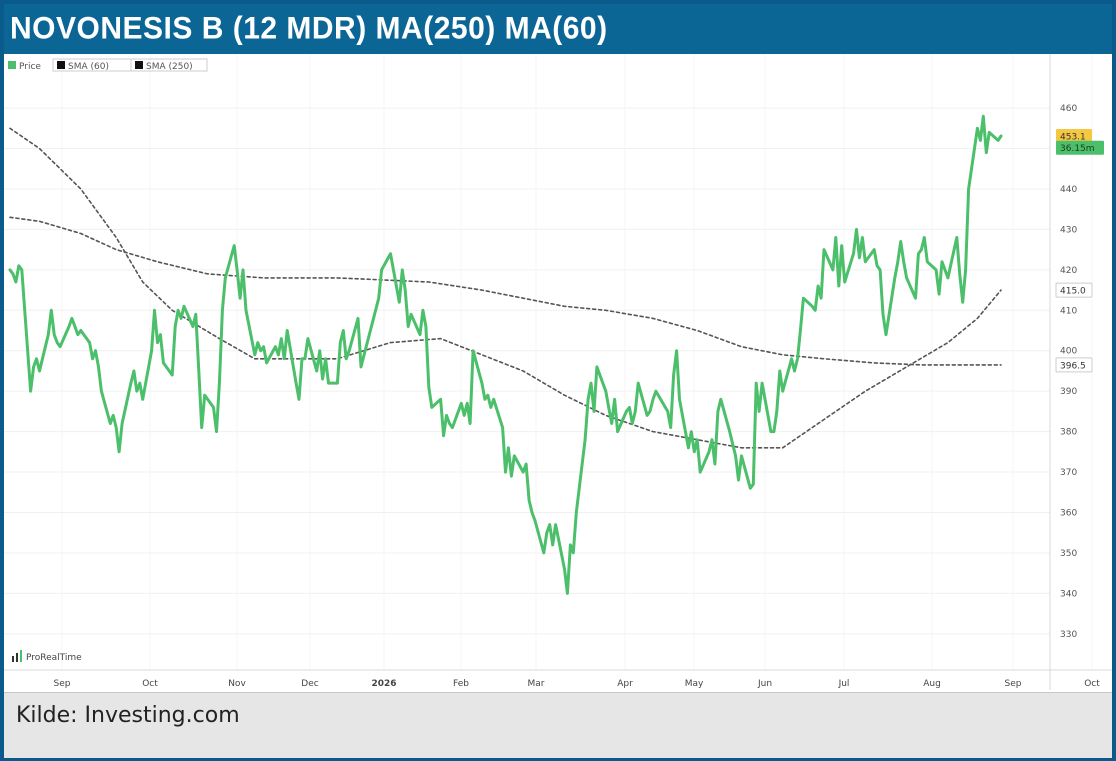  I want to click on x-tick-label: Dec, so click(309, 684).